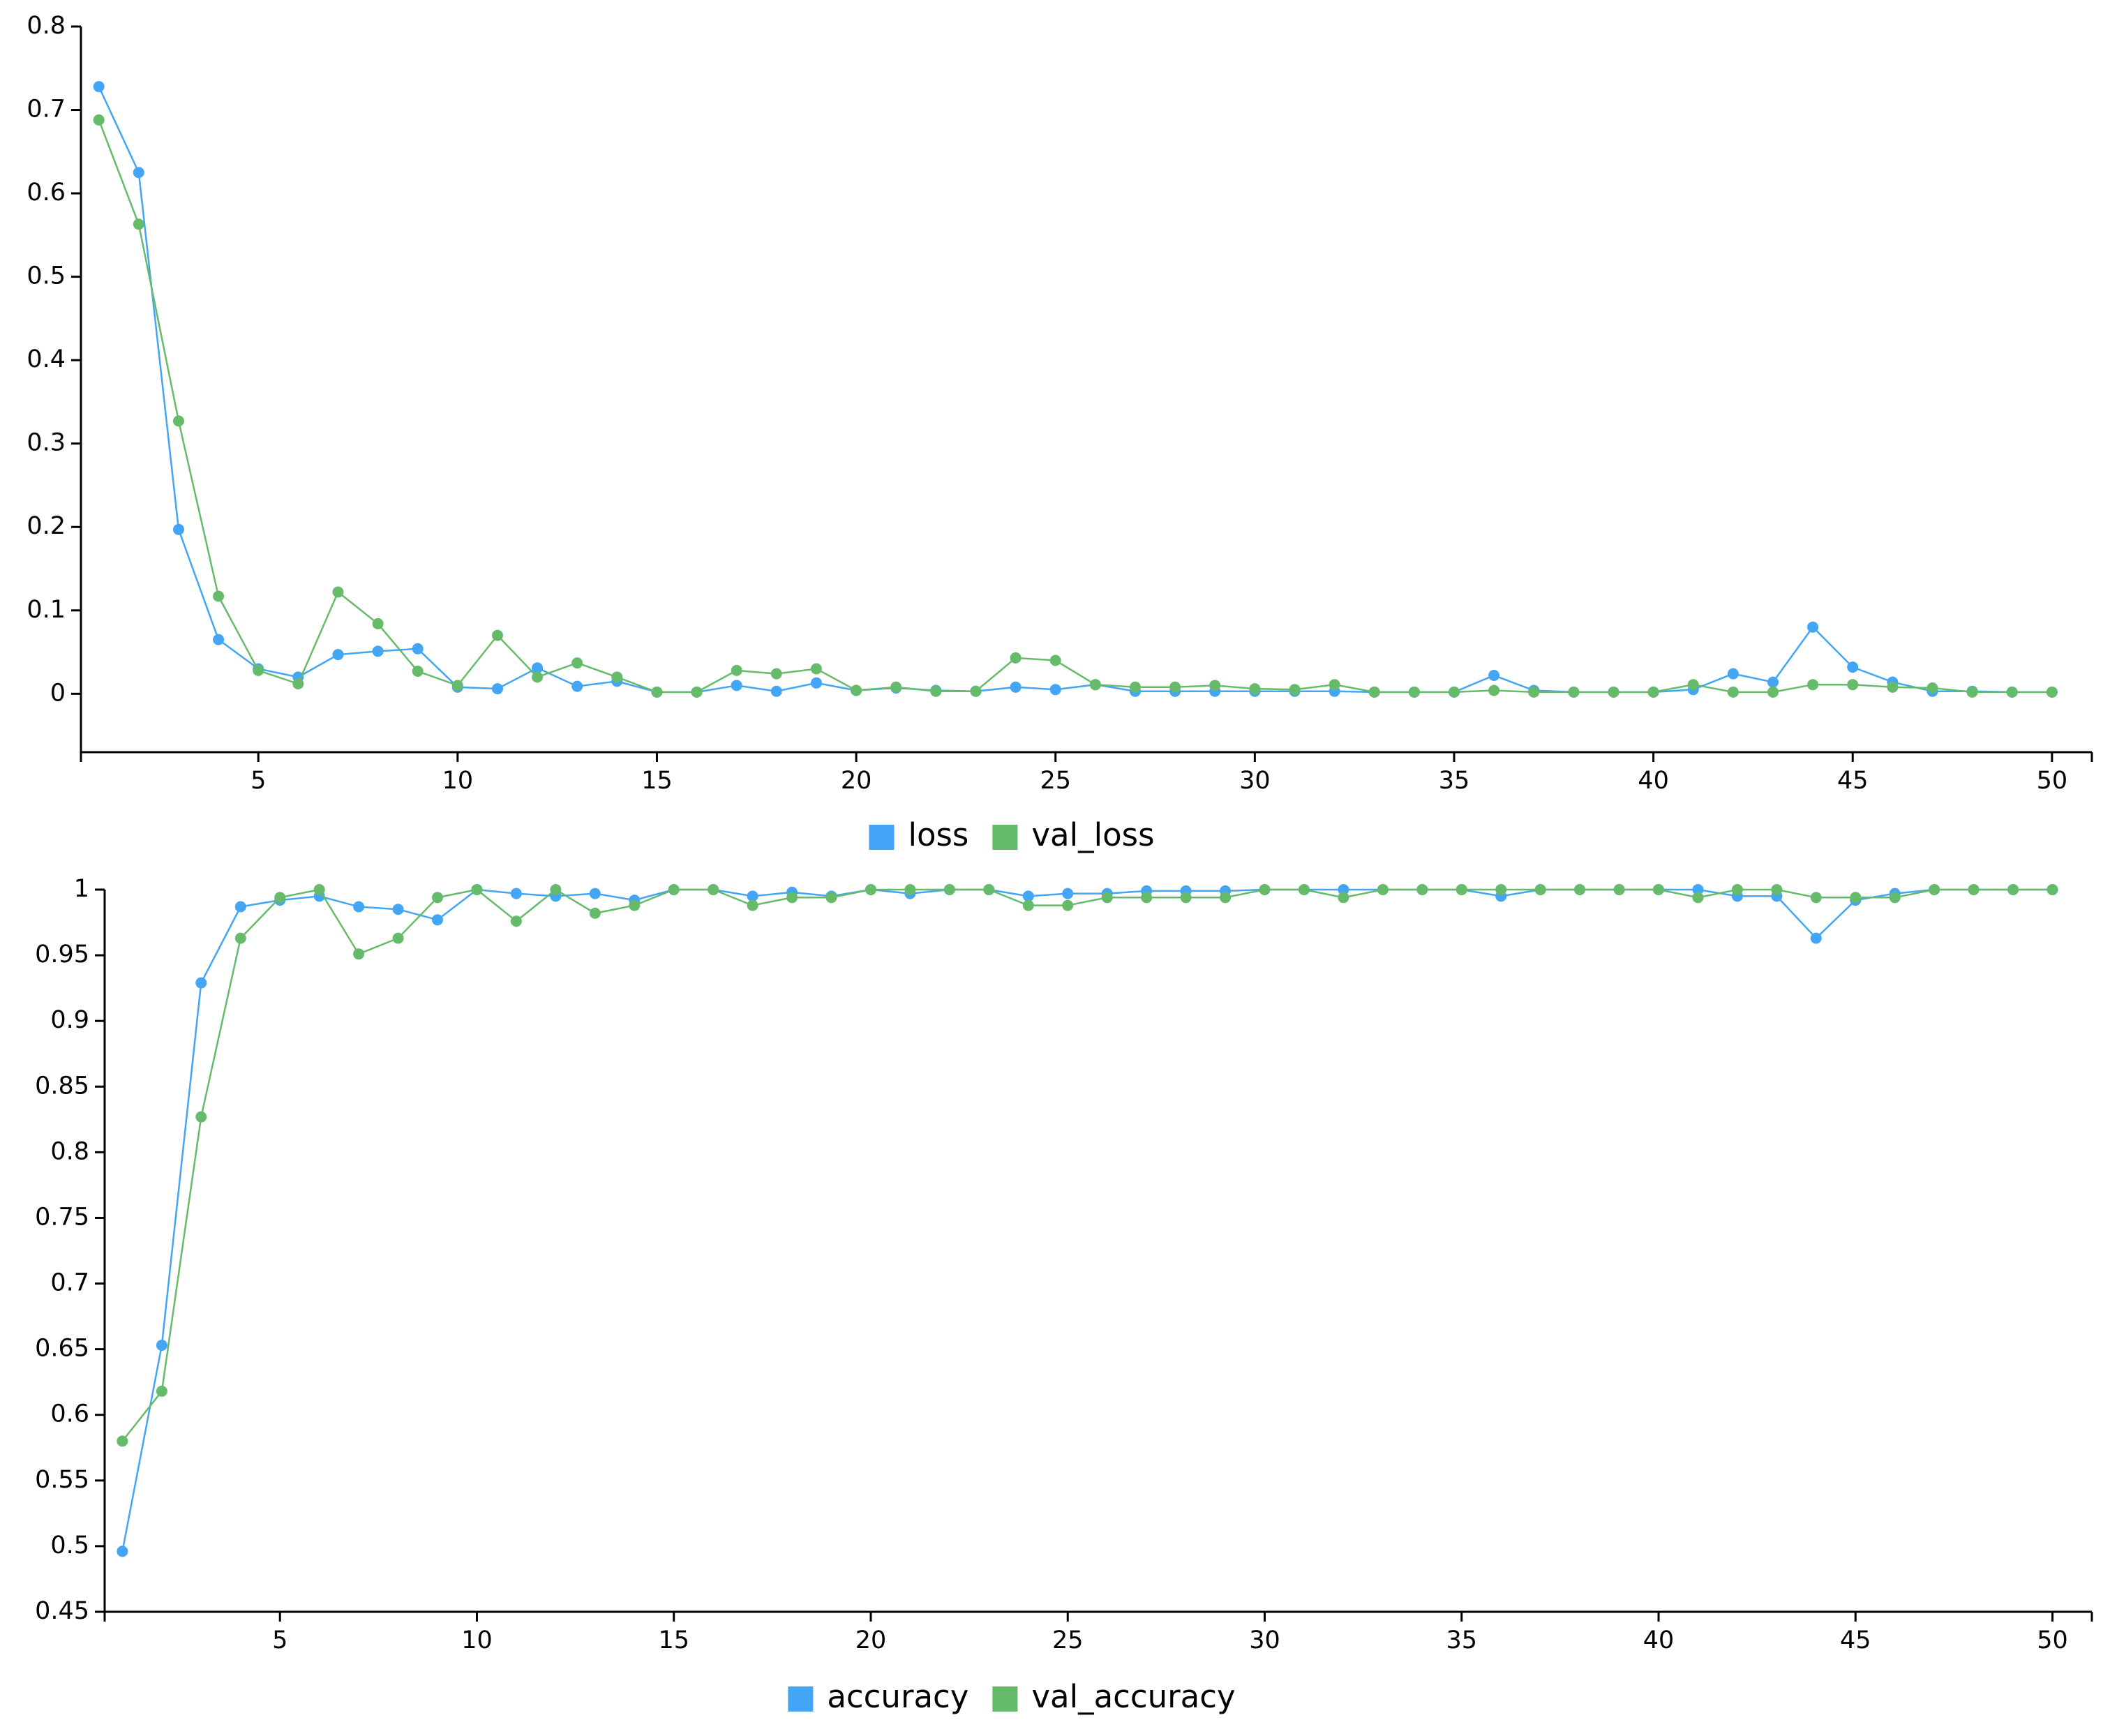 The height and width of the screenshot is (1736, 2110). I want to click on y-tick-label: 0.65, so click(62, 1349).